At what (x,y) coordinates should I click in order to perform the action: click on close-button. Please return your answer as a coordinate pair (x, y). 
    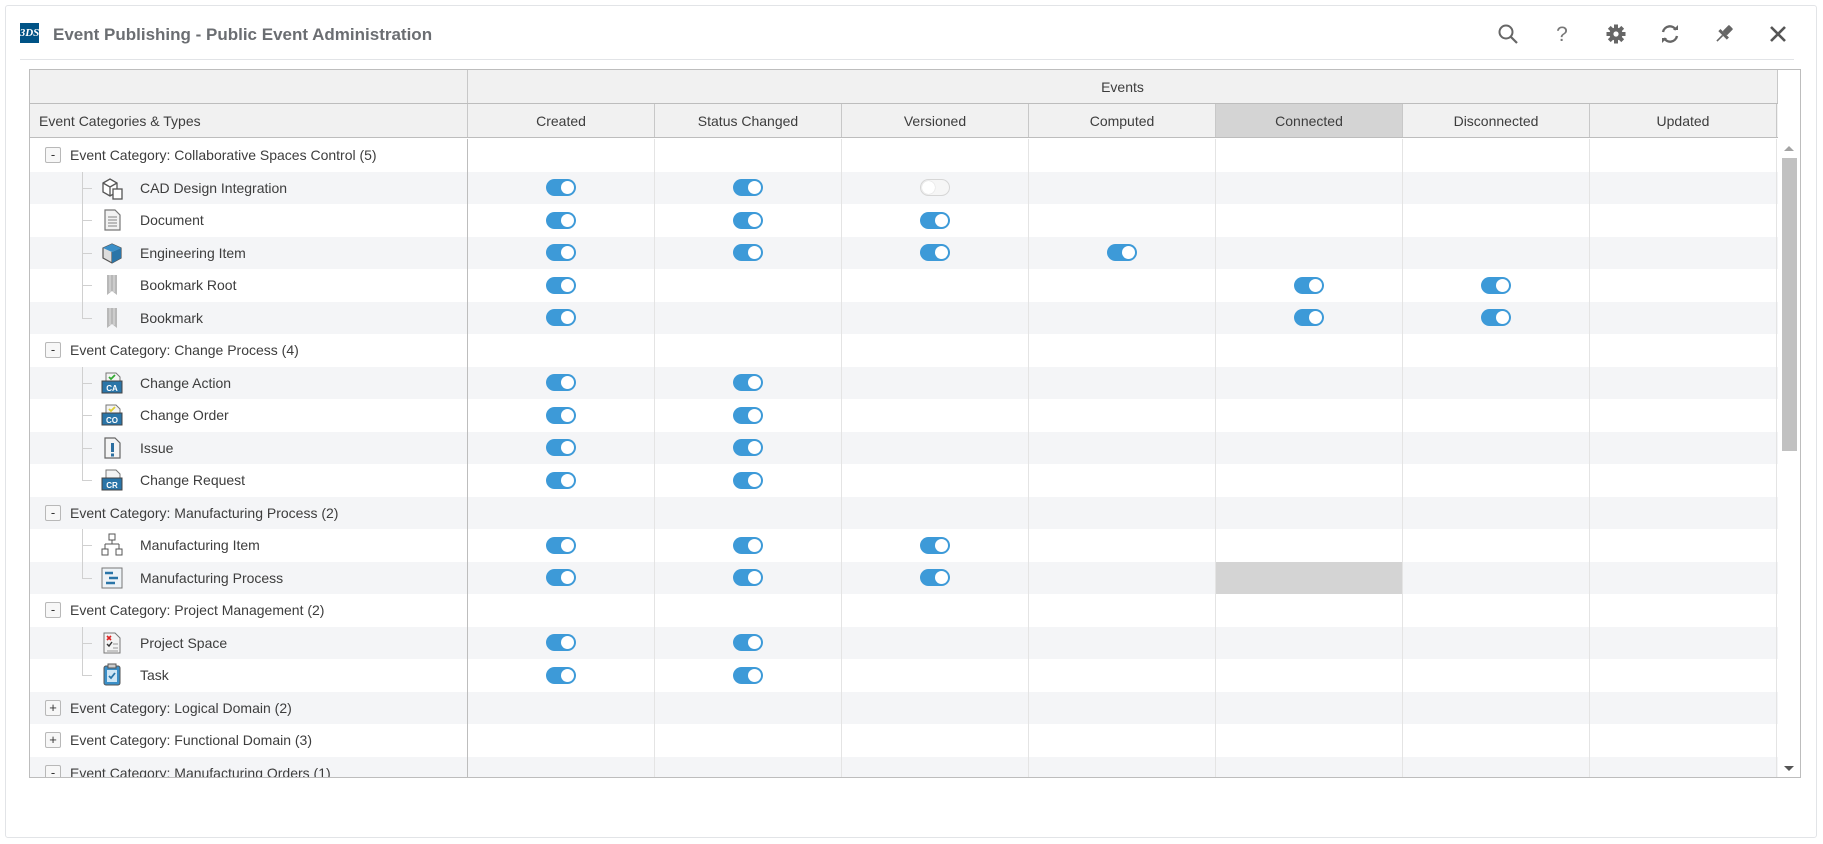
    Looking at the image, I should click on (1778, 34).